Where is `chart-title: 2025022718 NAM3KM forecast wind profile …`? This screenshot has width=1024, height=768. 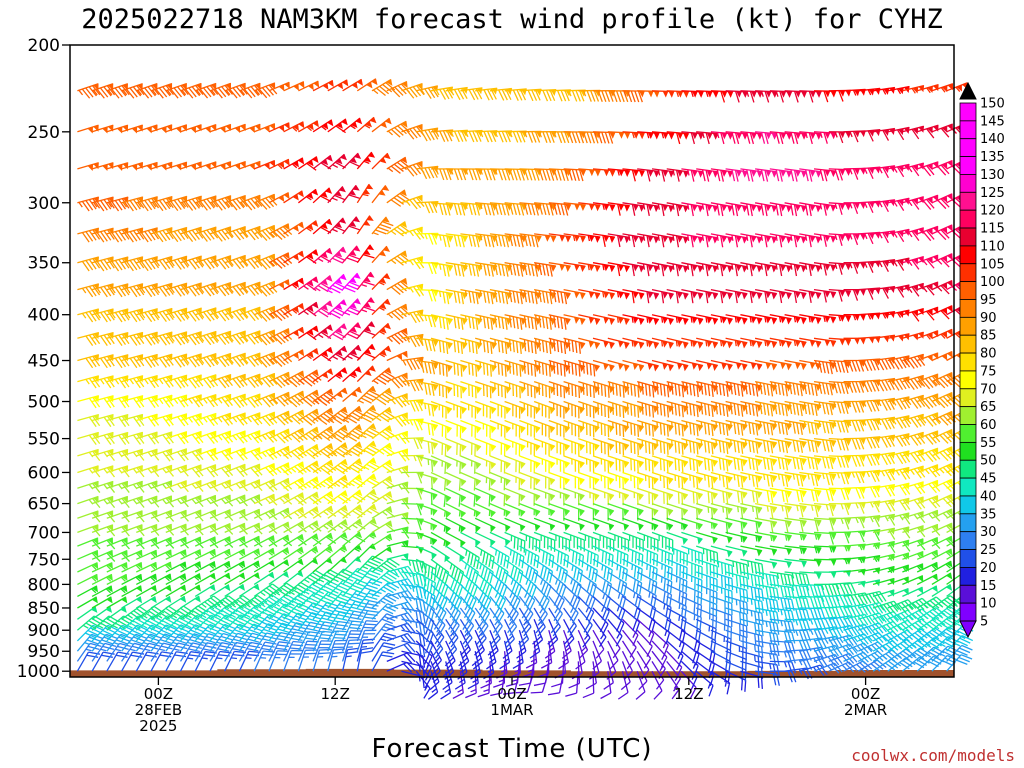
chart-title: 2025022718 NAM3KM forecast wind profile … is located at coordinates (512, 19).